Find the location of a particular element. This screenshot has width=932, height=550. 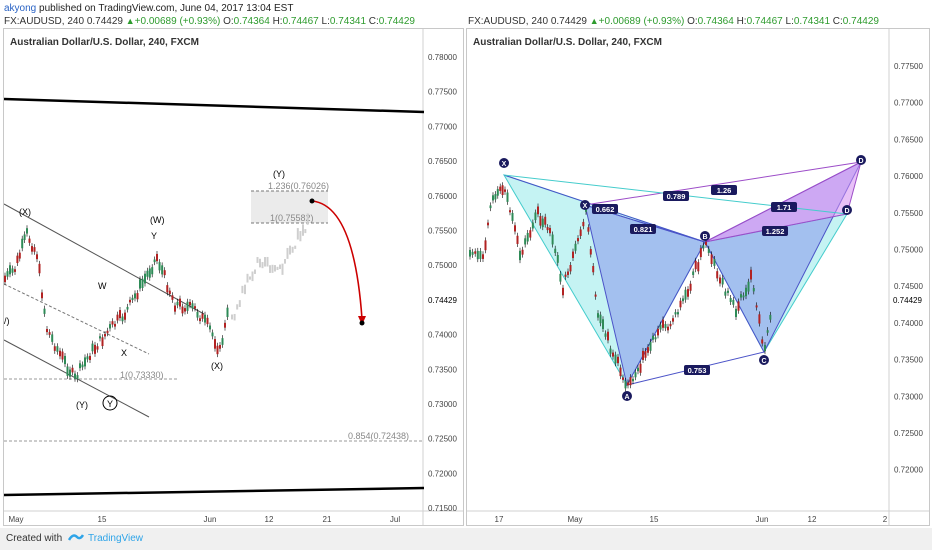

pattern-point-marker is located at coordinates (764, 360).